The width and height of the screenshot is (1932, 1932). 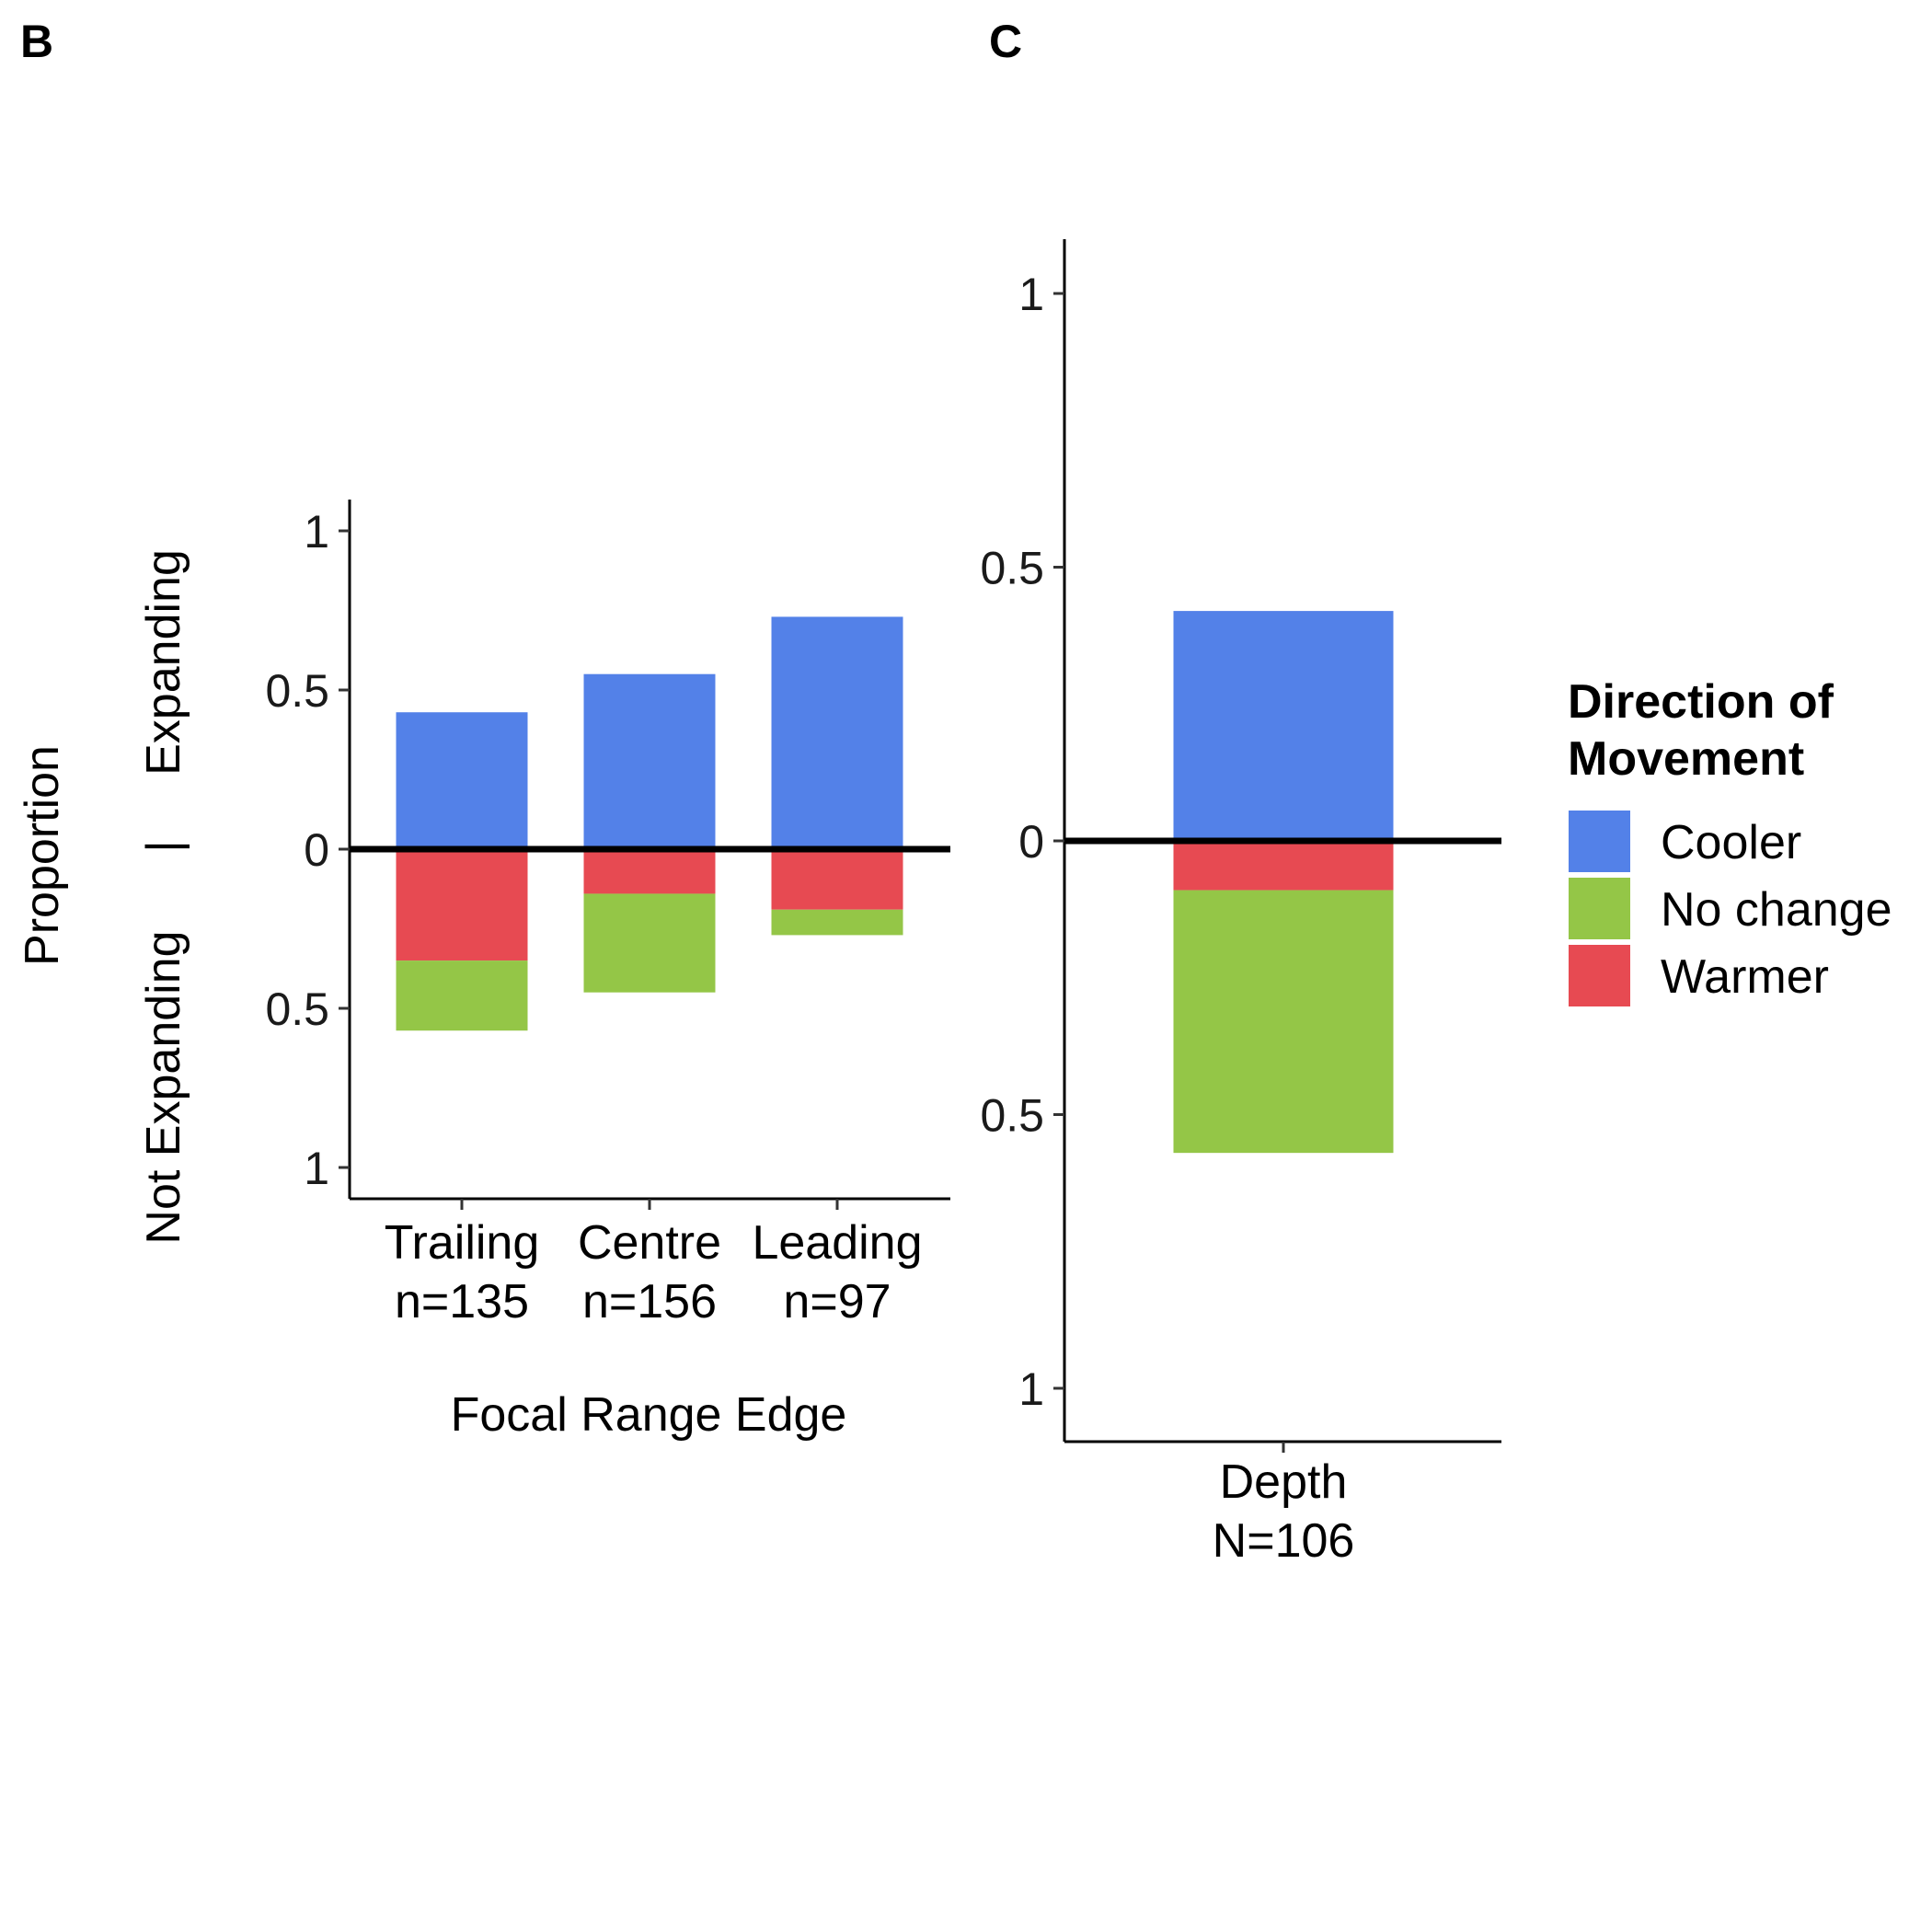 What do you see at coordinates (1284, 1541) in the screenshot?
I see `x-tick-count-c-depth: N=106` at bounding box center [1284, 1541].